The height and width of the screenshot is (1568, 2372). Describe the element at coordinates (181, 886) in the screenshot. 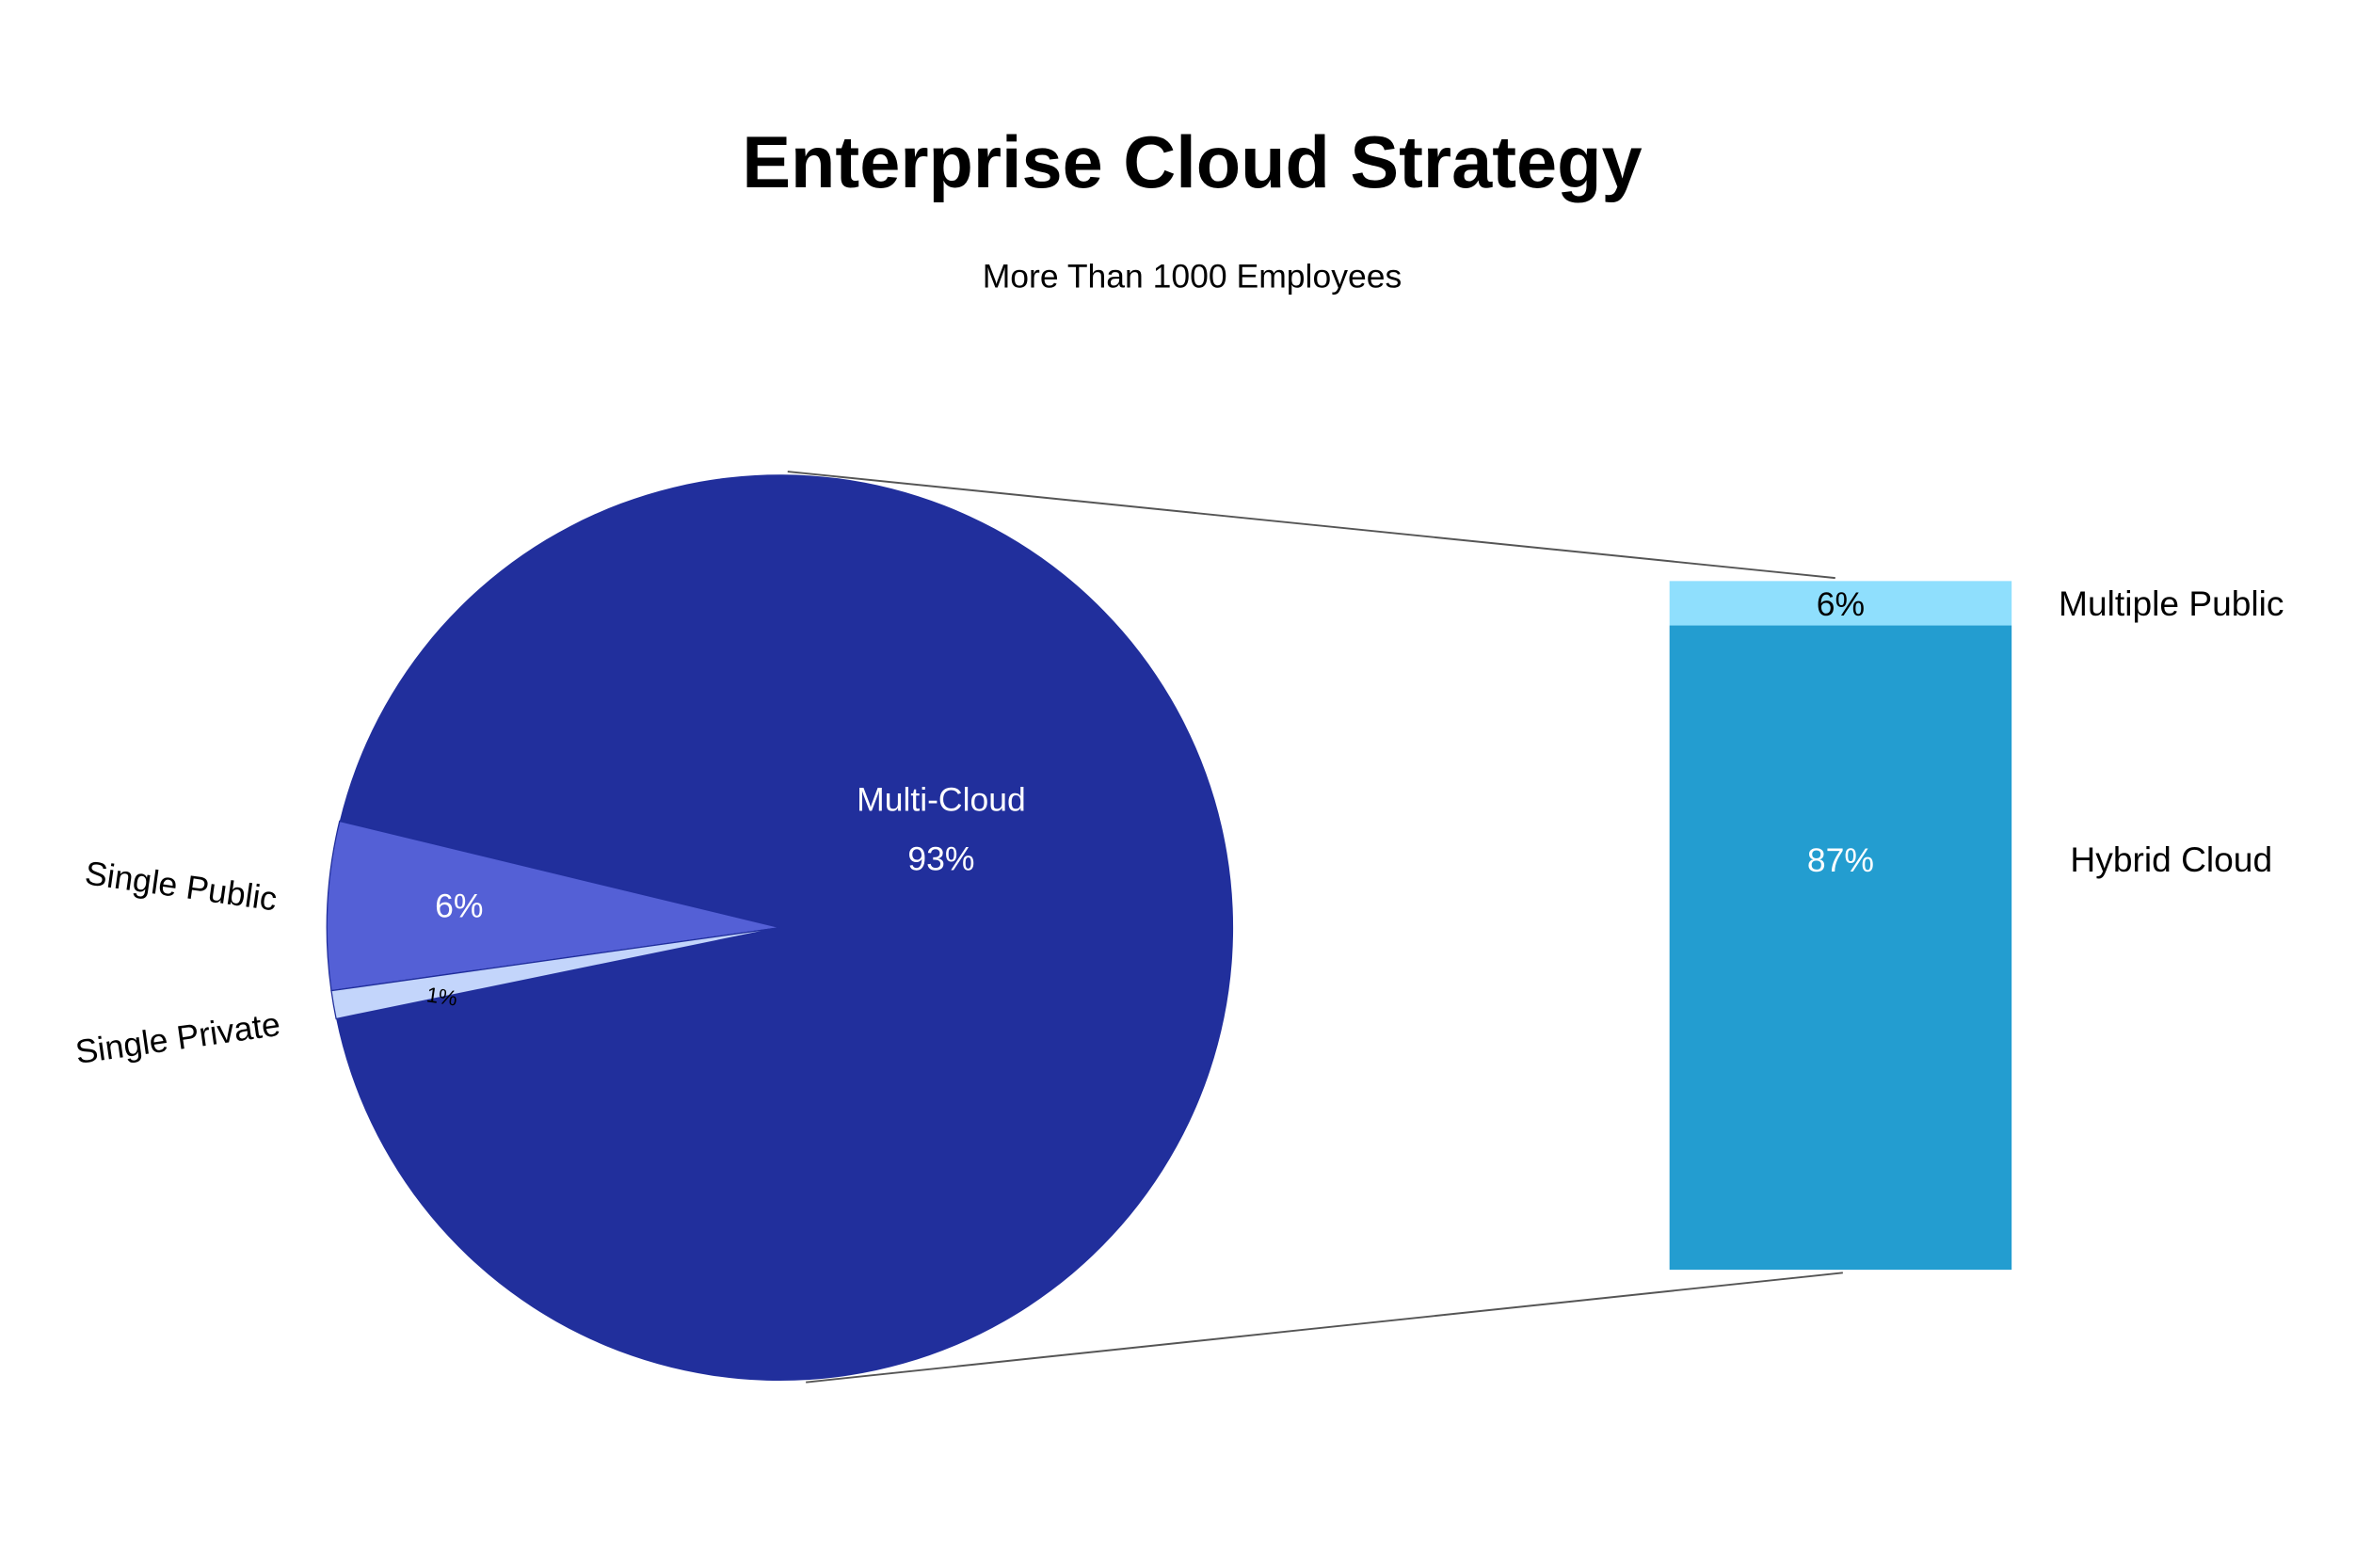

I see `slice-name-single-public: Single Public` at that location.